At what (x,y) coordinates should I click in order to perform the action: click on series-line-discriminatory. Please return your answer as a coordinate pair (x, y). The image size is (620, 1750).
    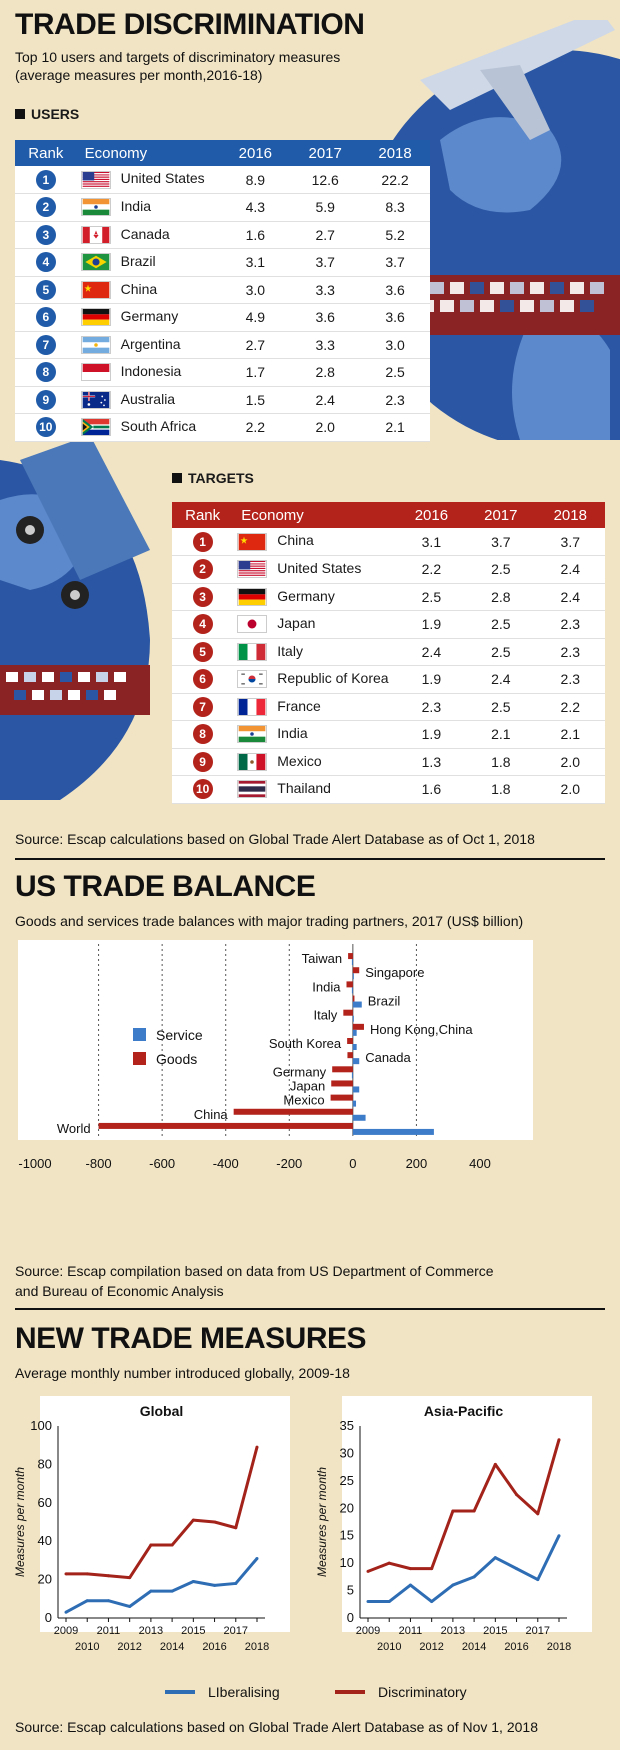
    Looking at the image, I should click on (464, 1506).